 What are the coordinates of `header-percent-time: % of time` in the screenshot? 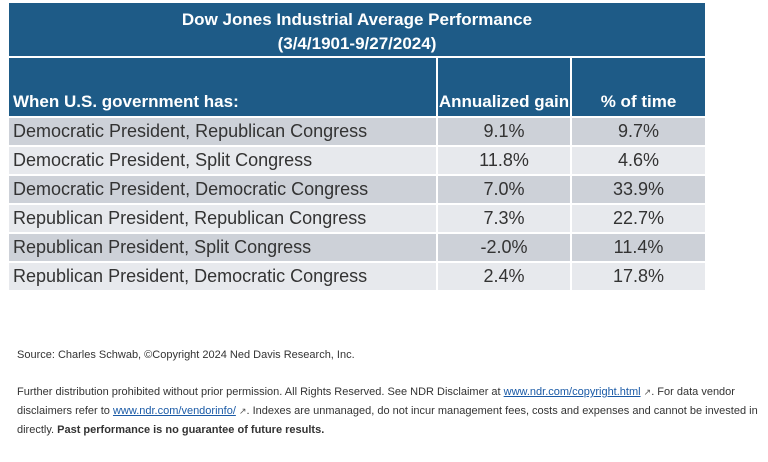 It's located at (638, 87).